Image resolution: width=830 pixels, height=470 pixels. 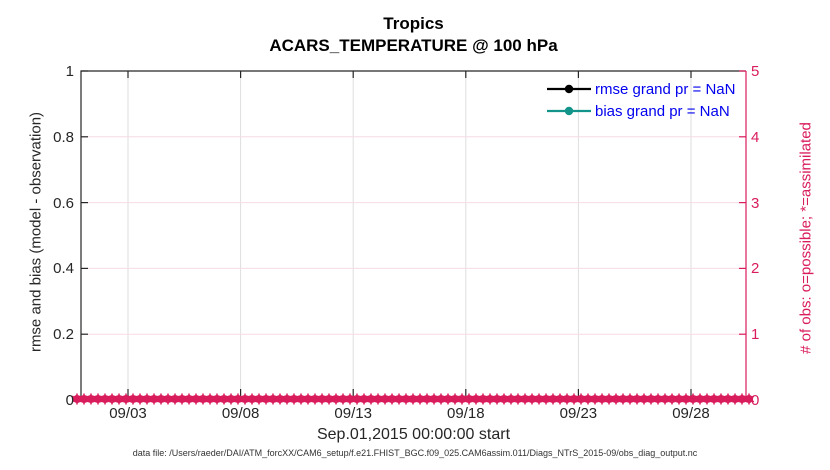 What do you see at coordinates (413, 434) in the screenshot?
I see `x-axis-label: Sep.01,2015 00:00:00 start` at bounding box center [413, 434].